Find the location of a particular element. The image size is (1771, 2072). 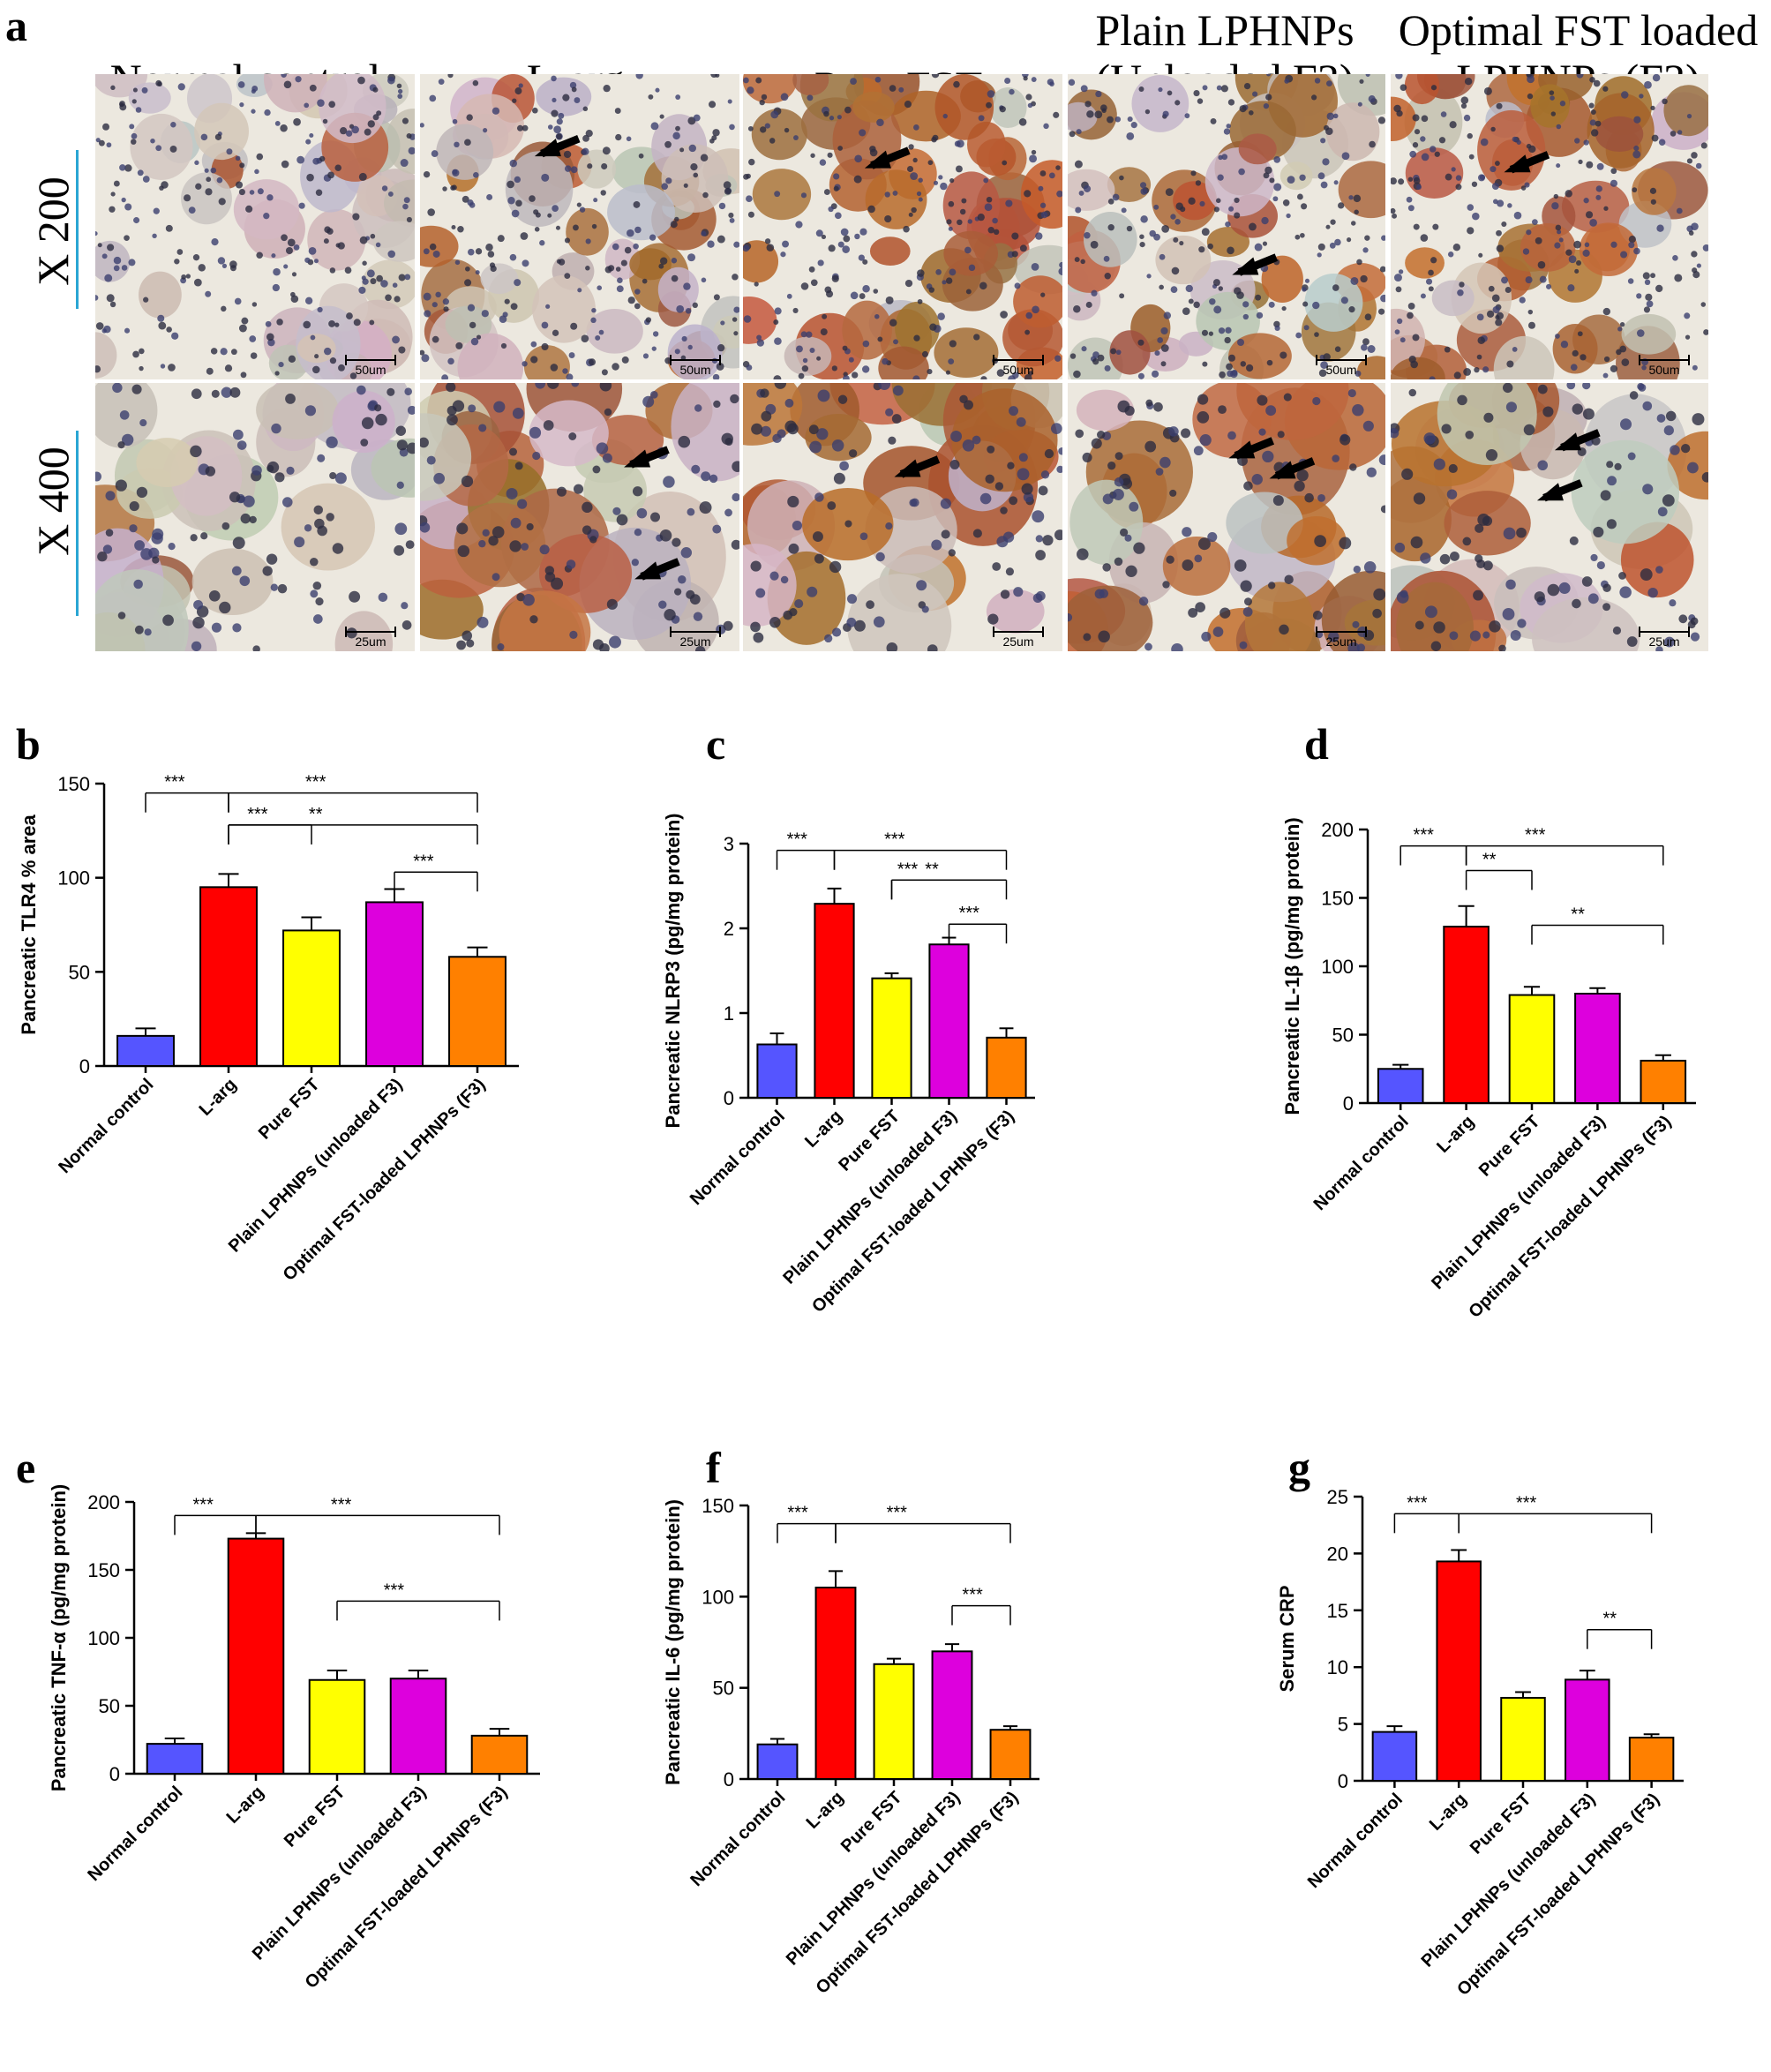

panel-g-letter: g is located at coordinates (1299, 1468).